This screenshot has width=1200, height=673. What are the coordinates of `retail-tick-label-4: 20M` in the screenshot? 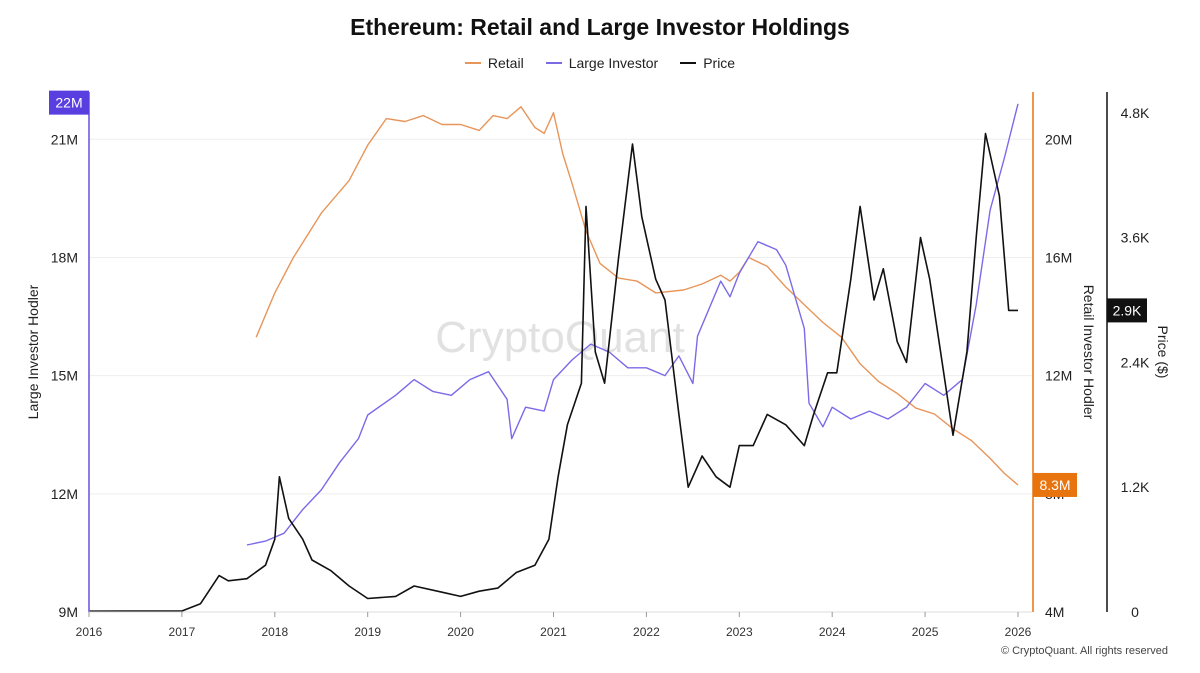 It's located at (1058, 139).